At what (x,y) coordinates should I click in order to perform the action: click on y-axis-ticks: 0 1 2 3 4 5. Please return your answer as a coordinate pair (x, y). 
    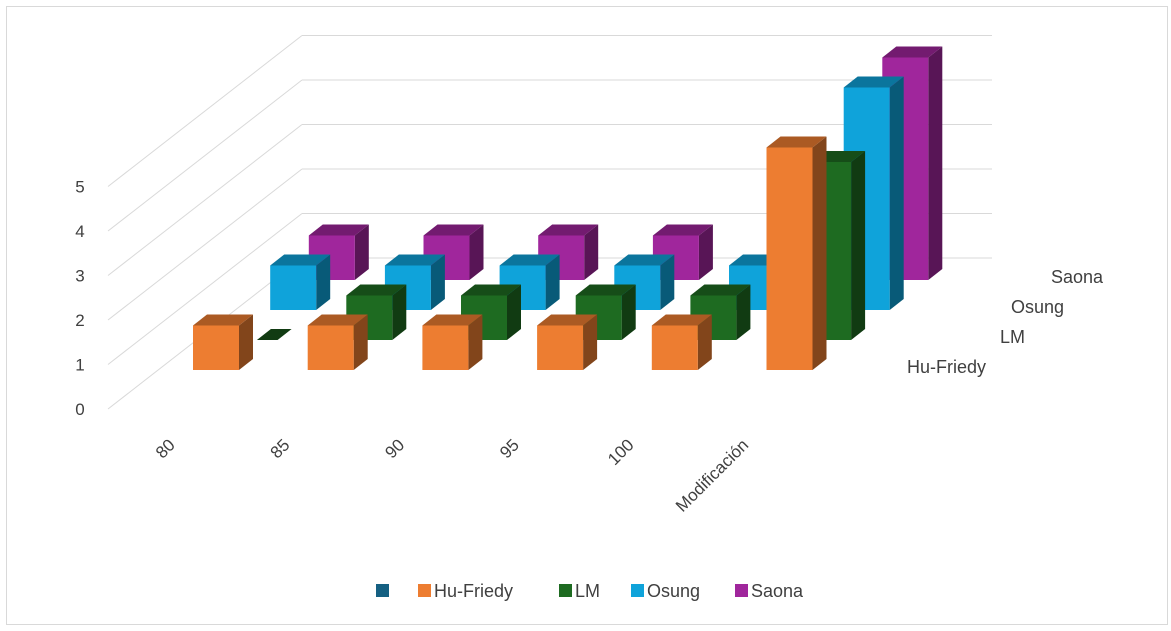
    Looking at the image, I should click on (79, 299).